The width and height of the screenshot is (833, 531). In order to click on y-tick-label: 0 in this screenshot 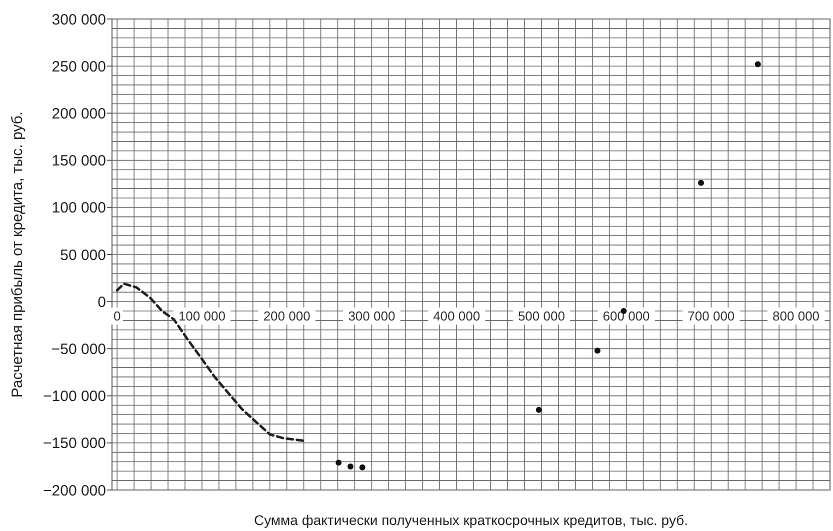, I will do `click(102, 302)`.